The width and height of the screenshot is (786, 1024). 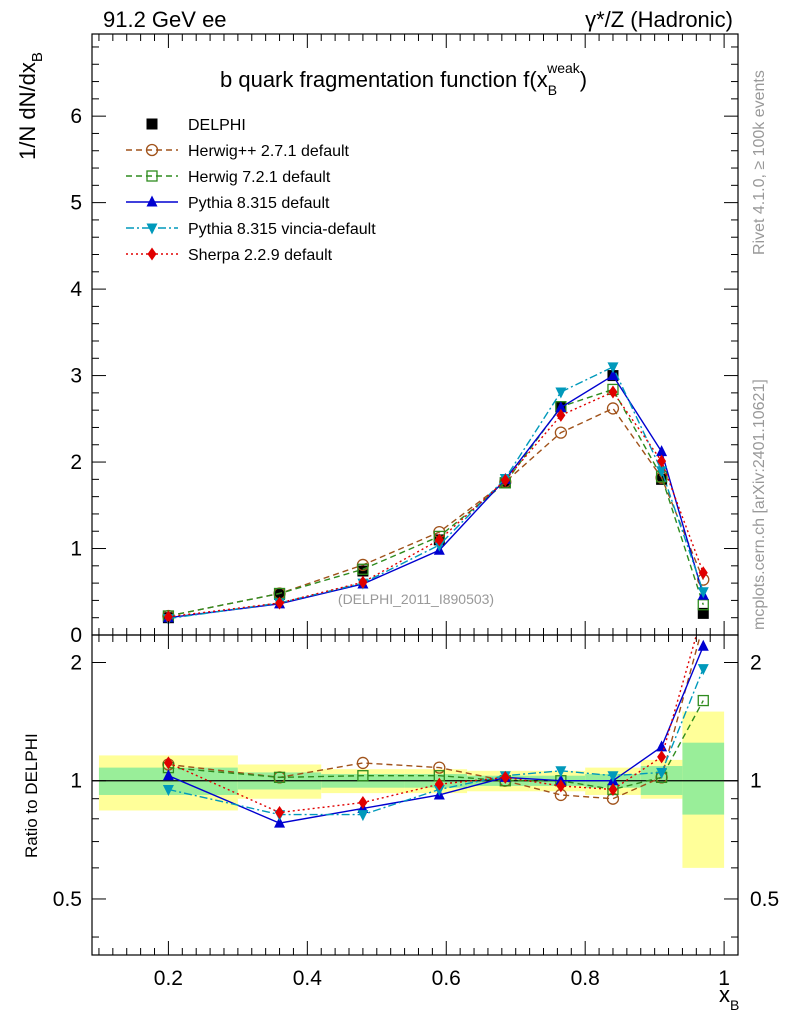 What do you see at coordinates (31, 795) in the screenshot?
I see `y-axis-label-ratio: Ratio to DELPHI` at bounding box center [31, 795].